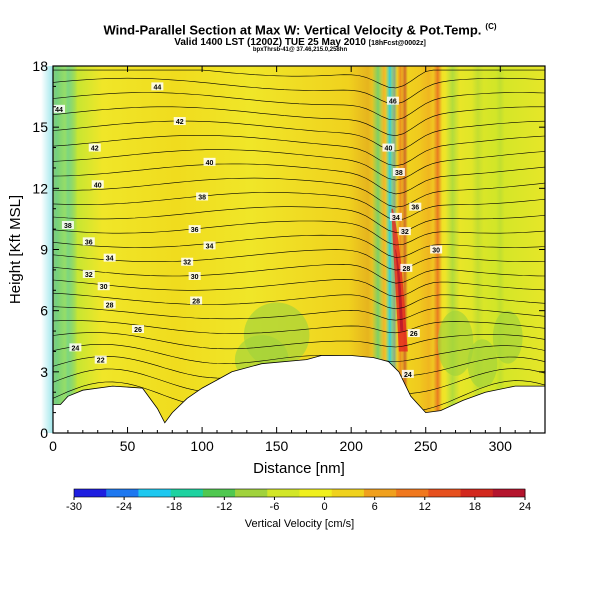 This screenshot has width=600, height=600. I want to click on colorbar-tick-label: 18, so click(475, 507).